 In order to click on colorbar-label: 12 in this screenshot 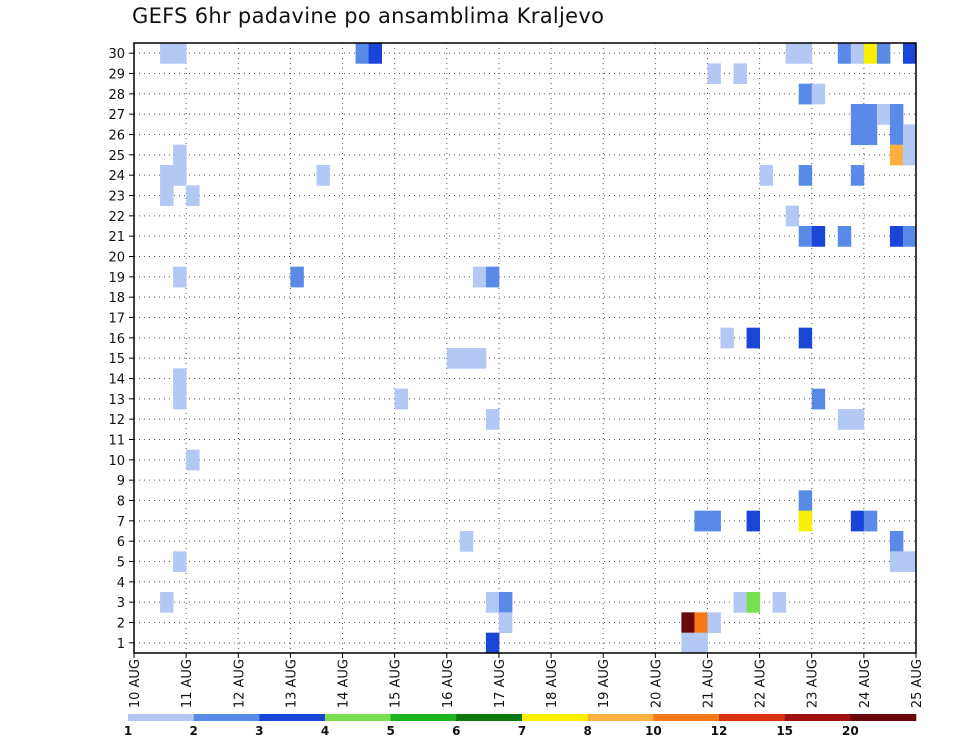, I will do `click(719, 731)`.